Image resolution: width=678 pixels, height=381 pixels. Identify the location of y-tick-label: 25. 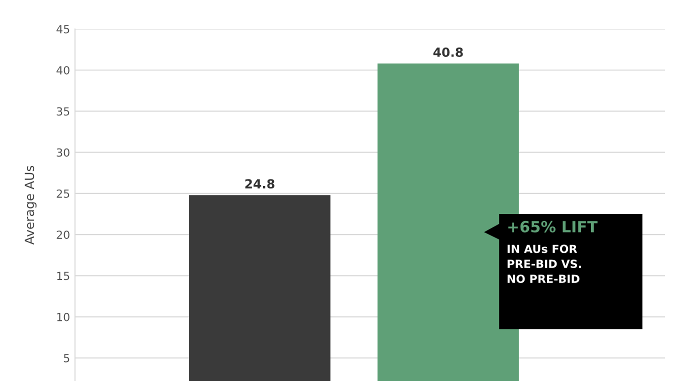
(63, 193).